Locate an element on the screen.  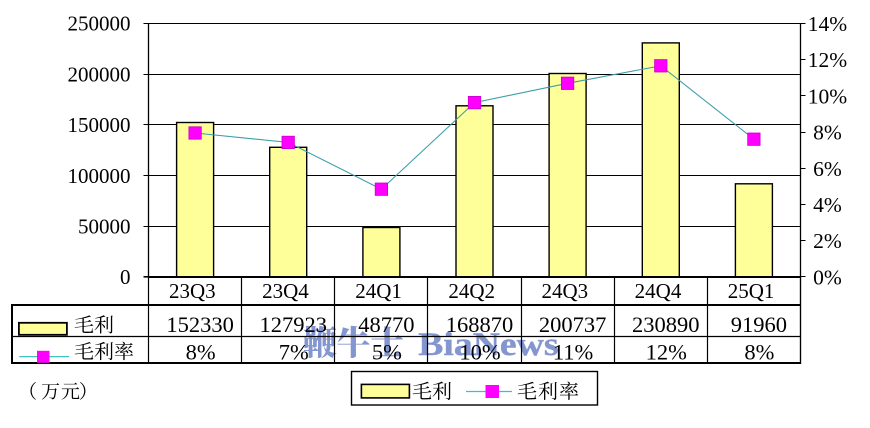
svg-text: 230890 is located at coordinates (666, 324).